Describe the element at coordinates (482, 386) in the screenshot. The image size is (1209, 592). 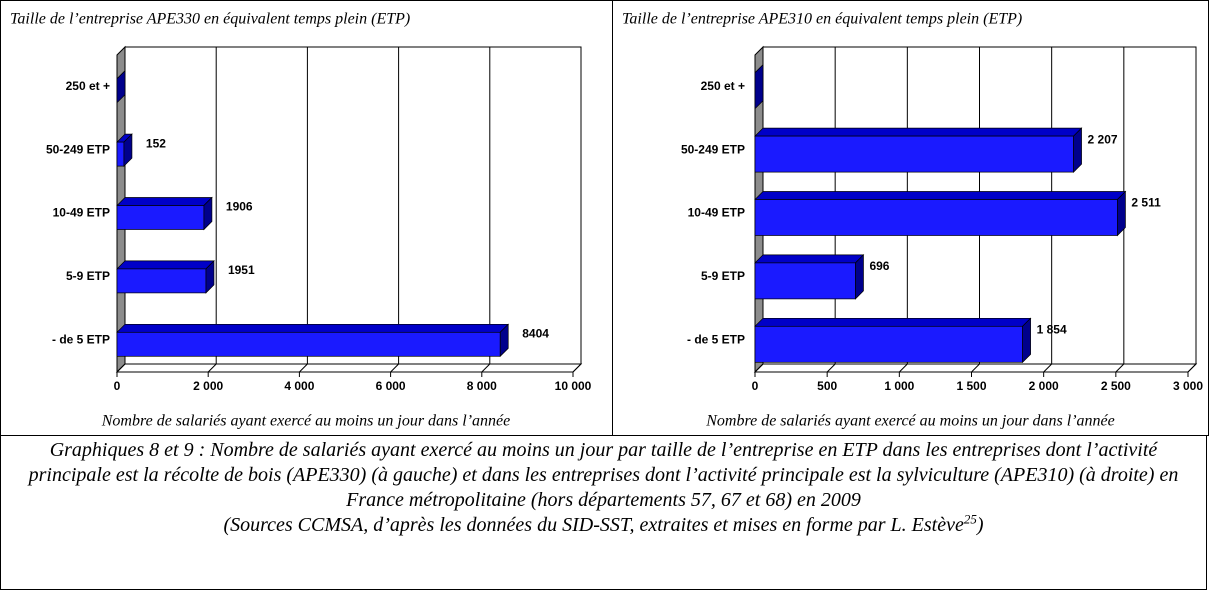
I see `x-tick-label: 8 000` at that location.